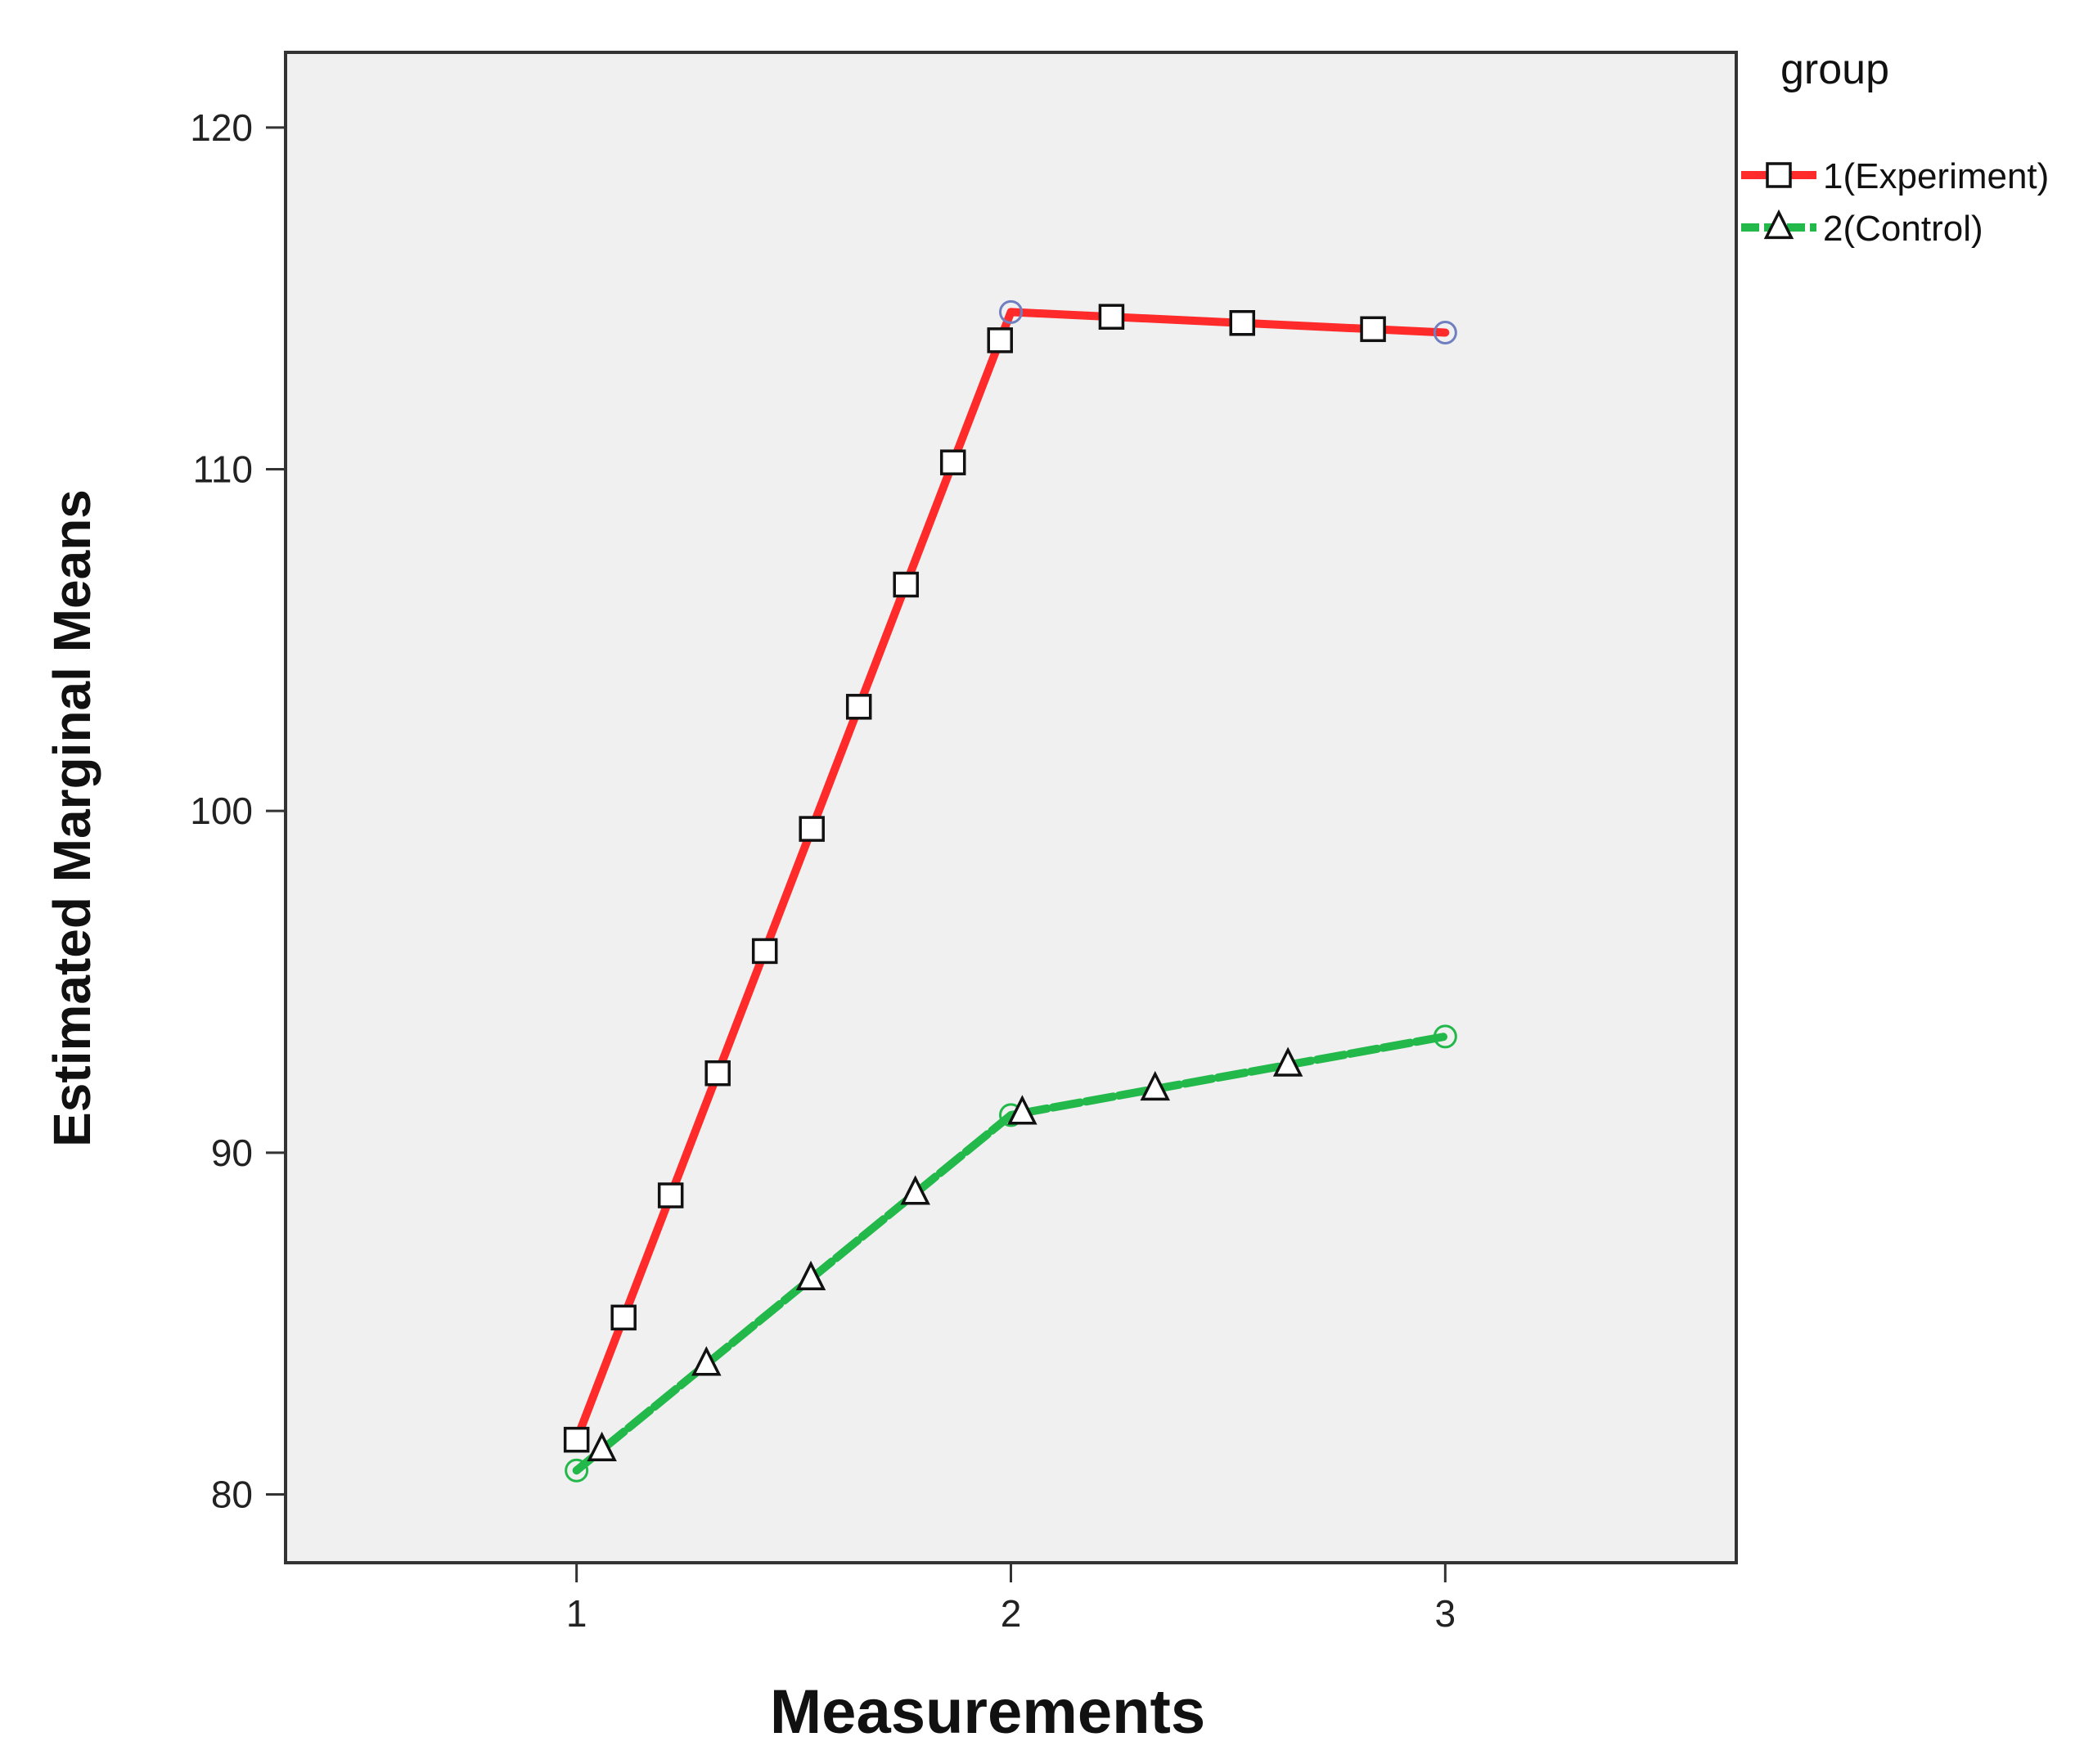 The image size is (2093, 1764). What do you see at coordinates (1936, 176) in the screenshot?
I see `legend-label: 1(Experiment)` at bounding box center [1936, 176].